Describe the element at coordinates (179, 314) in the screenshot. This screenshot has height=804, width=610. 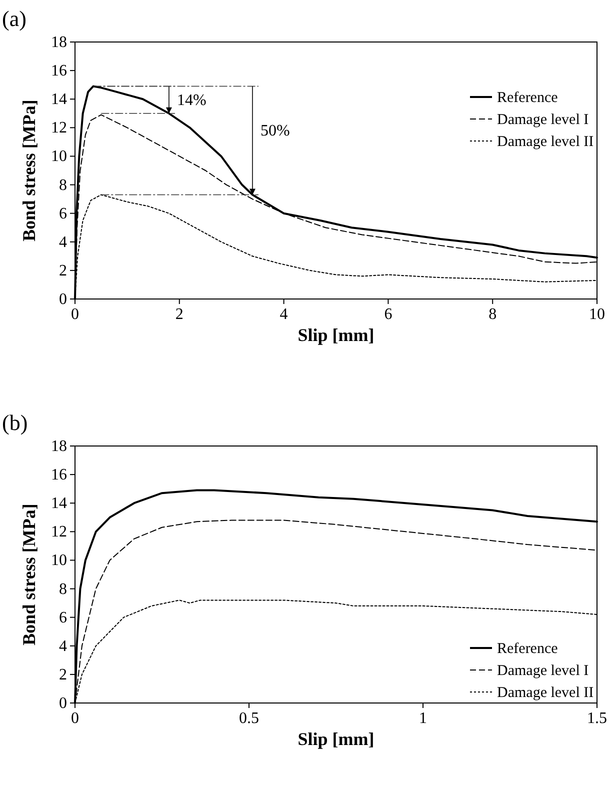
I see `x-tick-label: 2` at that location.